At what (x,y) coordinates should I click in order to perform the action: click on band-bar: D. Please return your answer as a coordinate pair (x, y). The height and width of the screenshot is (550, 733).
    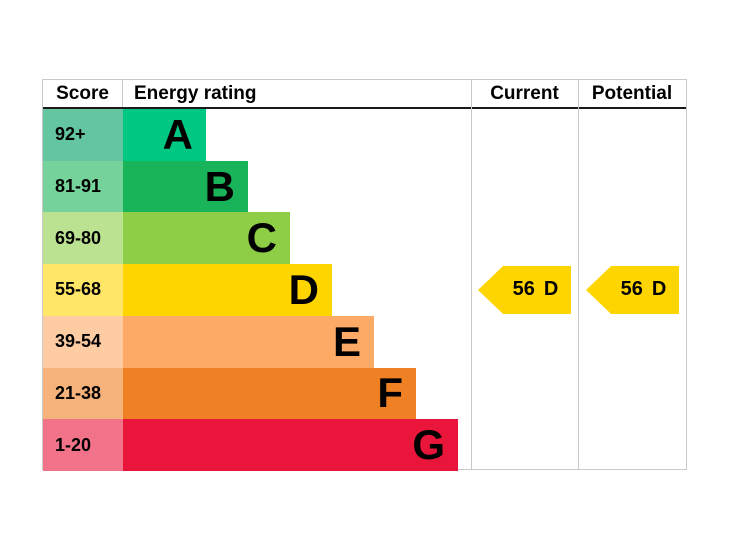
    Looking at the image, I should click on (227, 290).